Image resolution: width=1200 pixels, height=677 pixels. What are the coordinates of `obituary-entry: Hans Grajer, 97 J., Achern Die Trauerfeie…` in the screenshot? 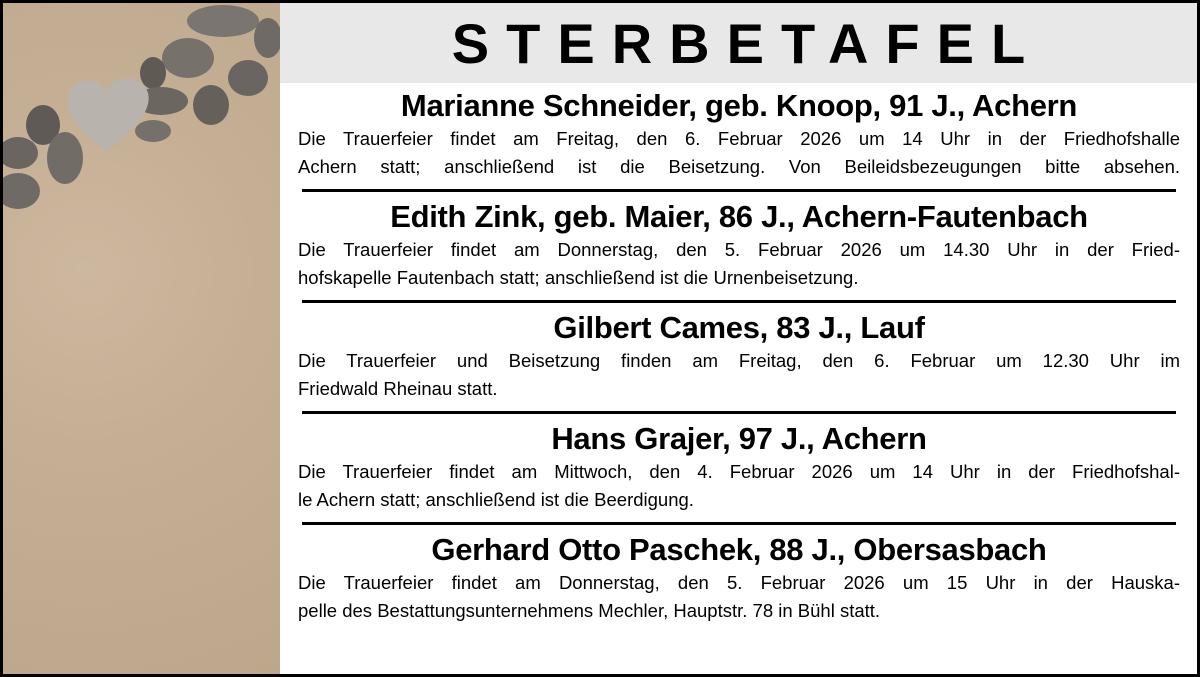 It's located at (739, 467).